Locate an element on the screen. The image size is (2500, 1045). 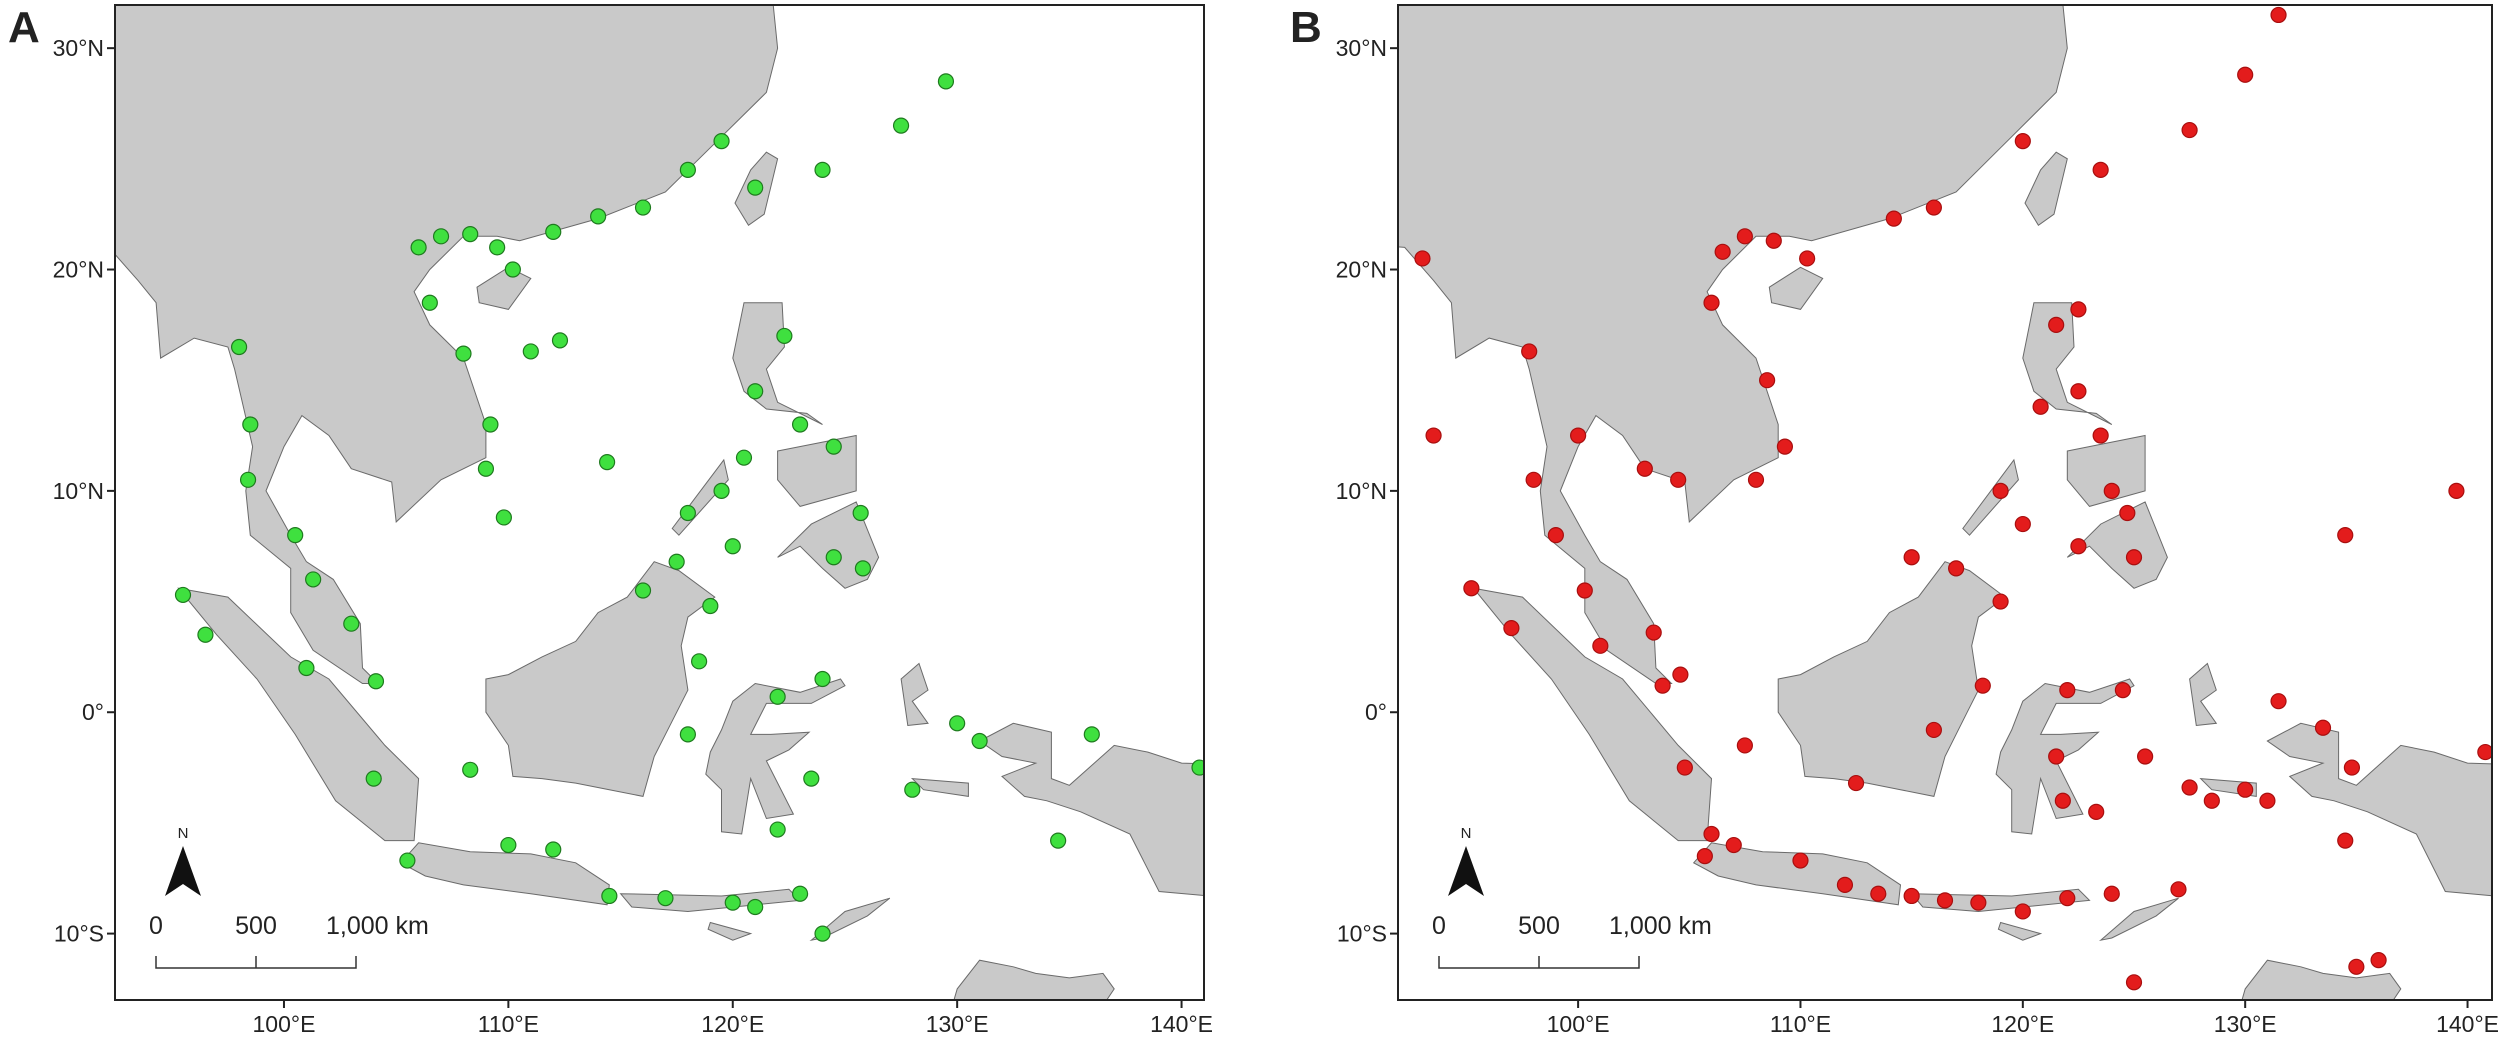
scale-bar is located at coordinates (256, 962).